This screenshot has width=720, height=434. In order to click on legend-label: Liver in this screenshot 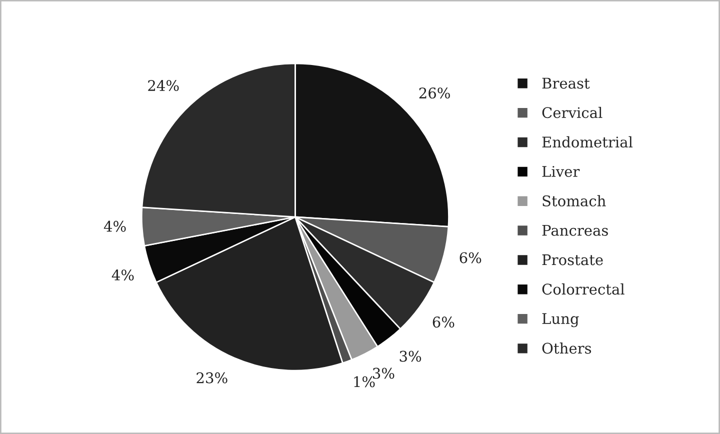, I will do `click(561, 171)`.